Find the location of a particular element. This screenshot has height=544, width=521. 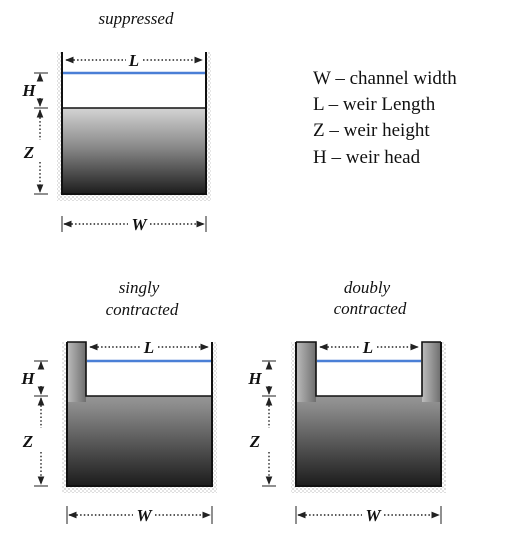

legend-item-W: W – channel width is located at coordinates (385, 78).